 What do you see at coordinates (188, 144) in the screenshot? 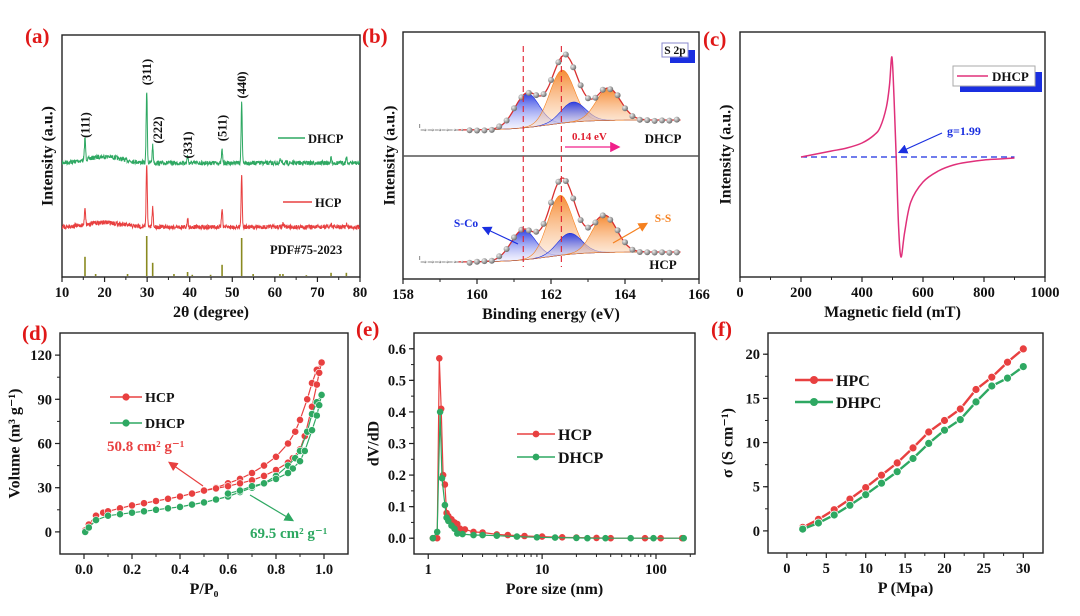
I see `peak-label: (331)` at bounding box center [188, 144].